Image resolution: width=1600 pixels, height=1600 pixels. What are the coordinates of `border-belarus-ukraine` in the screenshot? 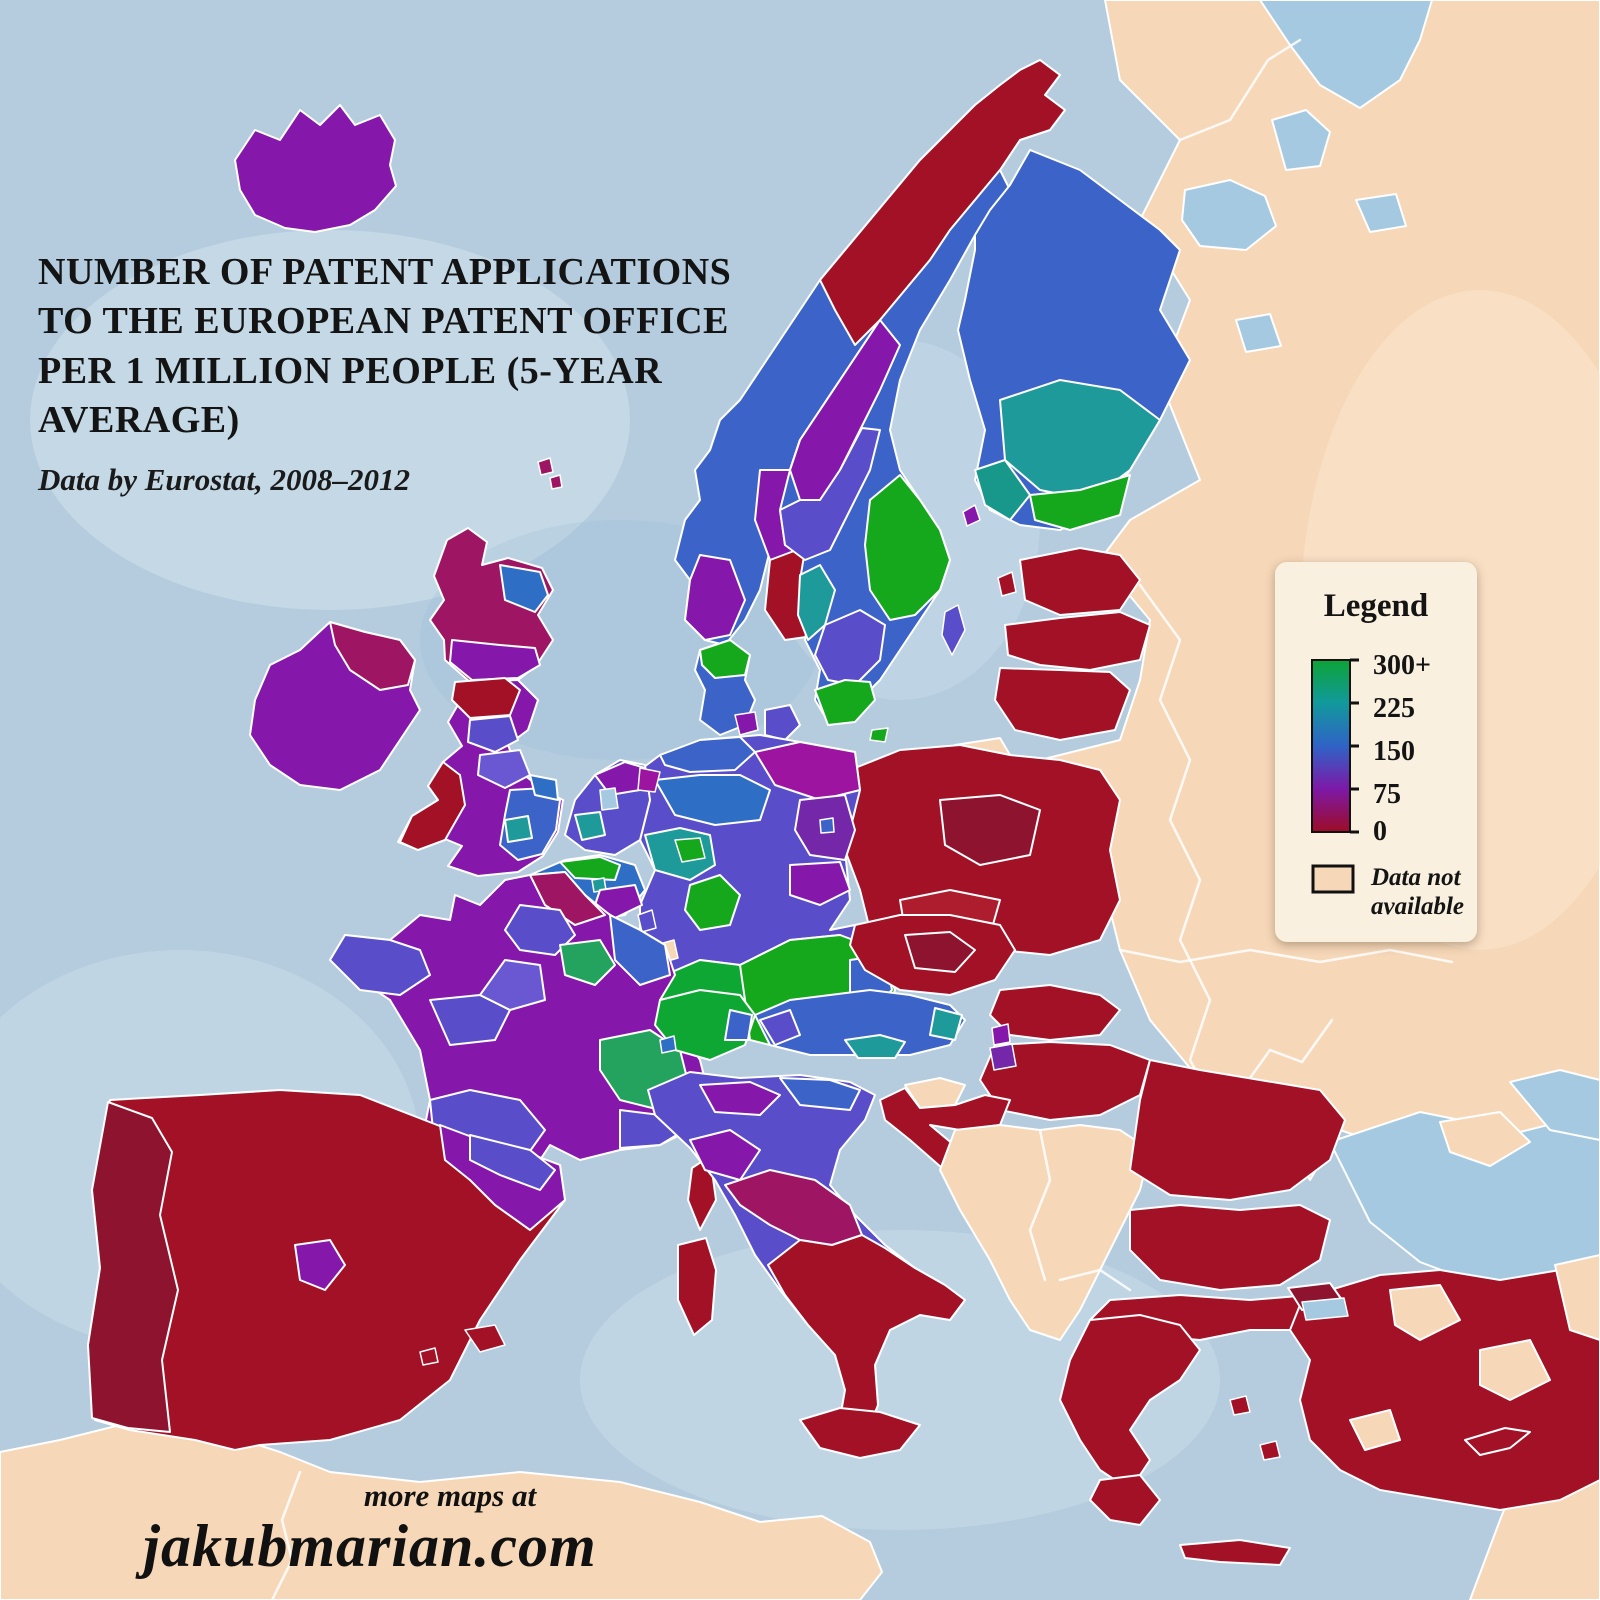 It's located at (1286, 956).